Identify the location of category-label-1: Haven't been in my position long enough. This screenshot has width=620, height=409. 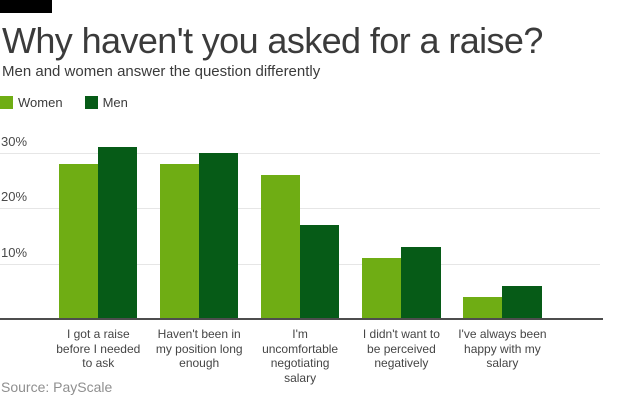
(199, 349).